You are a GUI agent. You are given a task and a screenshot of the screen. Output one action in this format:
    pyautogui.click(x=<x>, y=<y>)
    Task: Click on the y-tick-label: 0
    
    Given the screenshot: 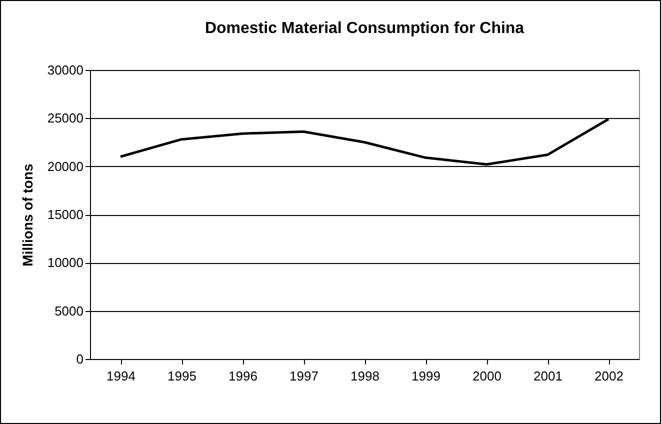 What is the action you would take?
    pyautogui.click(x=80, y=359)
    